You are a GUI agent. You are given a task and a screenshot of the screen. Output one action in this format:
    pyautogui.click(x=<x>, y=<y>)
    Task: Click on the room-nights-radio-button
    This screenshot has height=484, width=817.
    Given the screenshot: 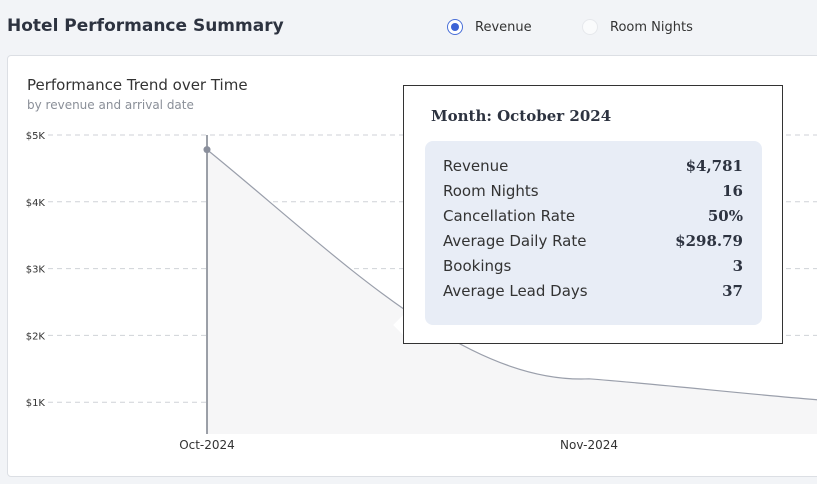 What is the action you would take?
    pyautogui.click(x=590, y=27)
    